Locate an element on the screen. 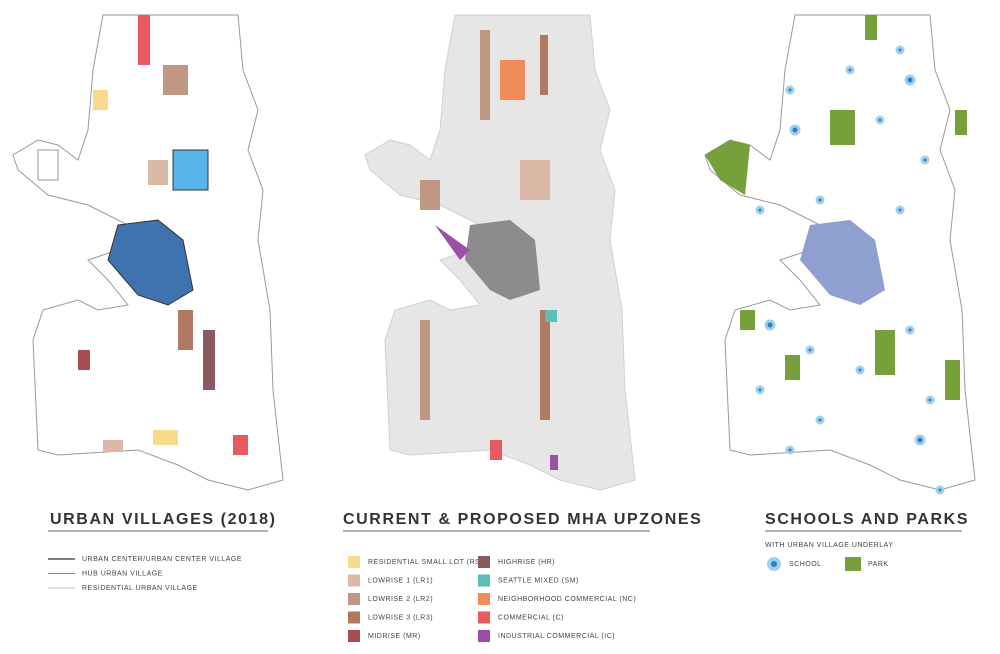 This screenshot has width=1000, height=654. legend-label: INDUSTRIAL COMMERCIAL (IC) is located at coordinates (556, 636).